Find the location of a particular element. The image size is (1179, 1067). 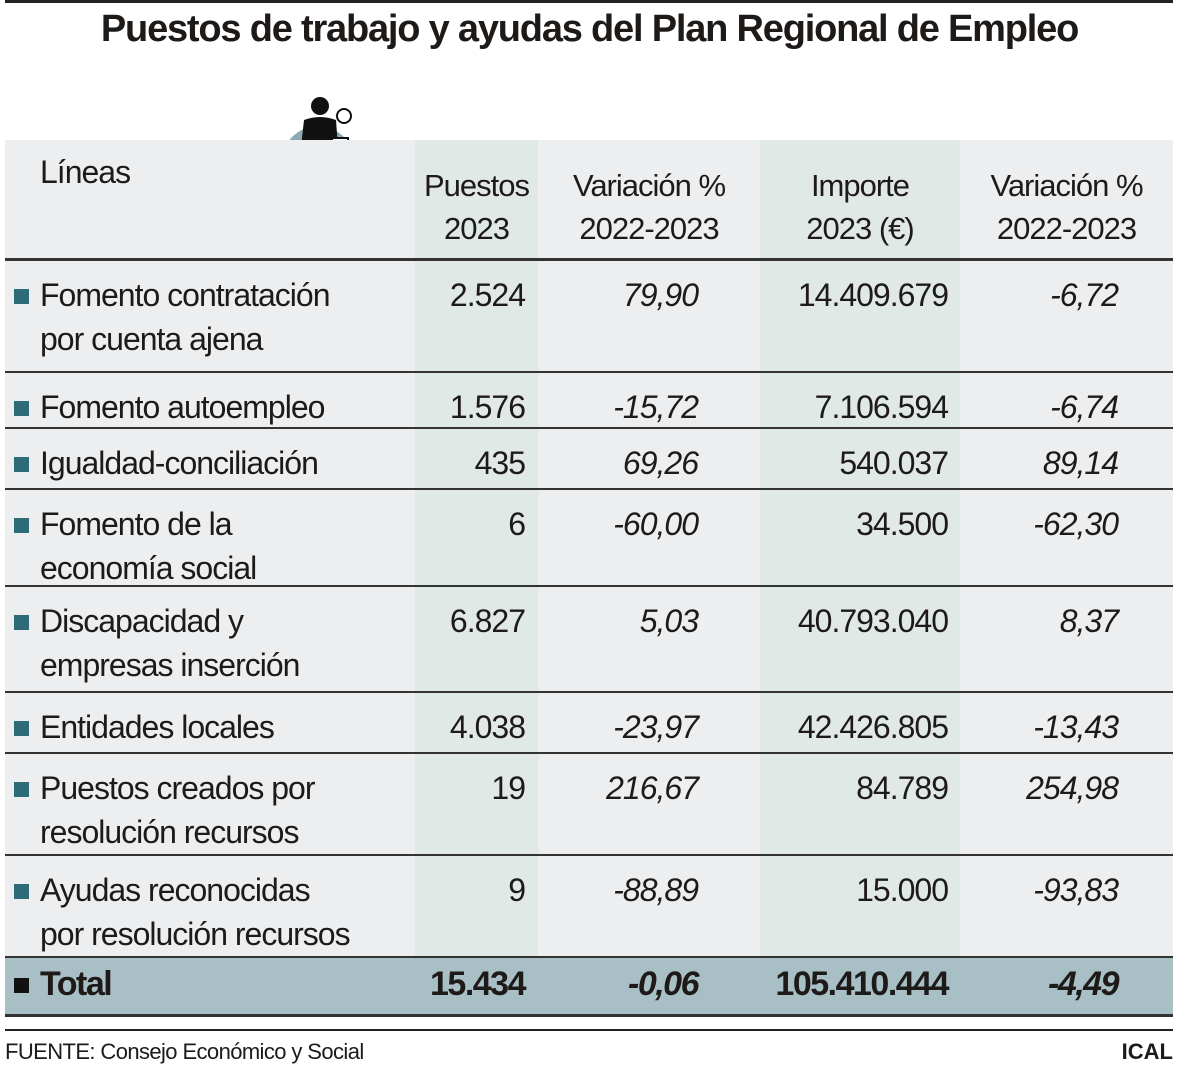

cell-var-puestos: -60,00 is located at coordinates (656, 524).